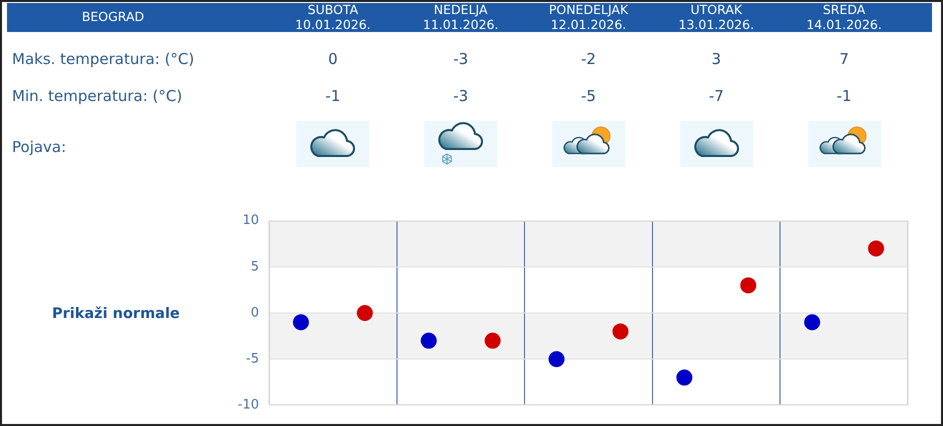 This screenshot has height=426, width=943. Describe the element at coordinates (844, 17) in the screenshot. I see `text: SREDA 14.01.2026.` at that location.